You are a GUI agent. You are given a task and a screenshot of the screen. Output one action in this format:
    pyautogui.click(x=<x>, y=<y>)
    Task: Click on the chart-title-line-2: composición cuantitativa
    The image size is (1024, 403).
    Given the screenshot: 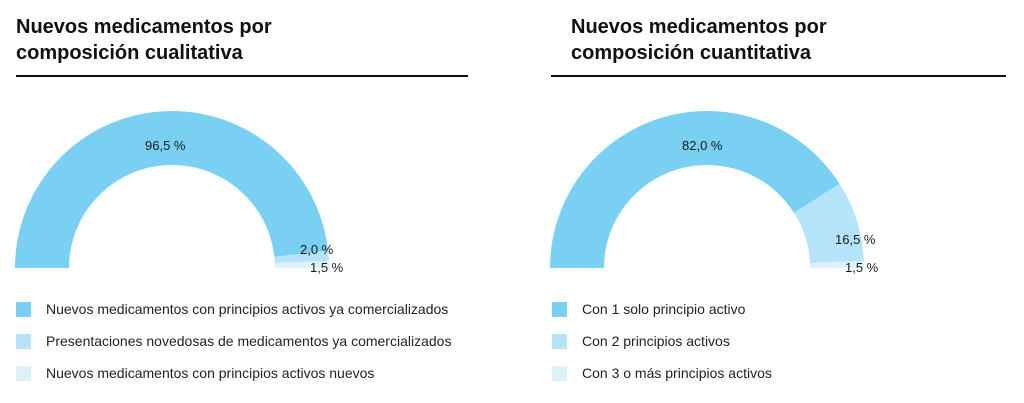 What is the action you would take?
    pyautogui.click(x=691, y=53)
    